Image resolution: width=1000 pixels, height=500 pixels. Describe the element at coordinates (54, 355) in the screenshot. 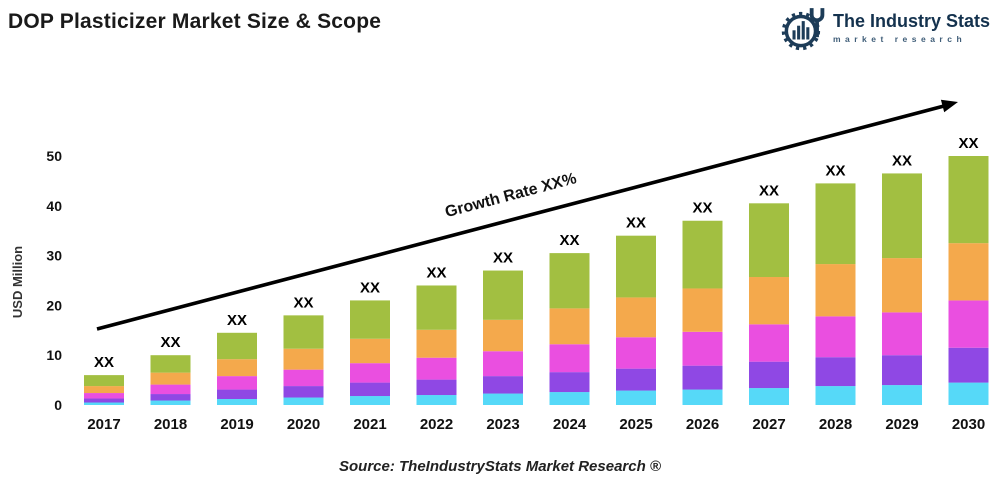

I see `y-axis-tick-label: 10` at that location.